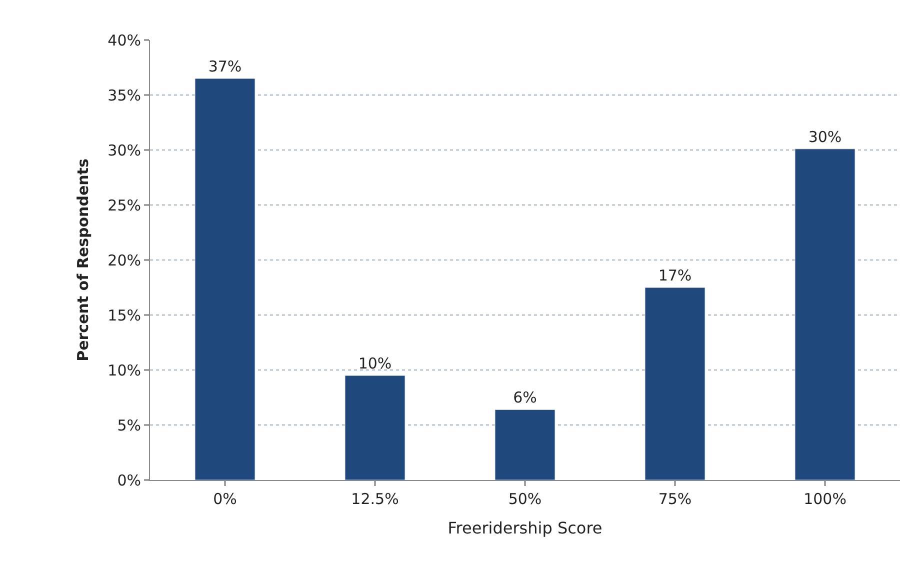 This screenshot has height=580, width=920. I want to click on data-label: 37%, so click(225, 67).